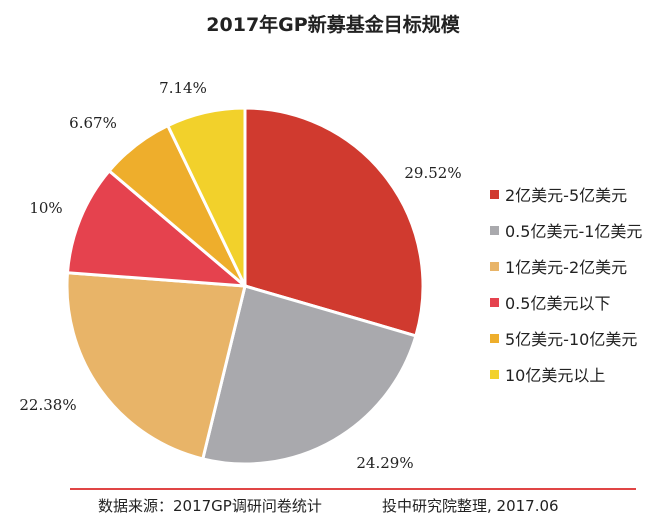 The width and height of the screenshot is (666, 530). What do you see at coordinates (45, 208) in the screenshot?
I see `data-label: 10%` at bounding box center [45, 208].